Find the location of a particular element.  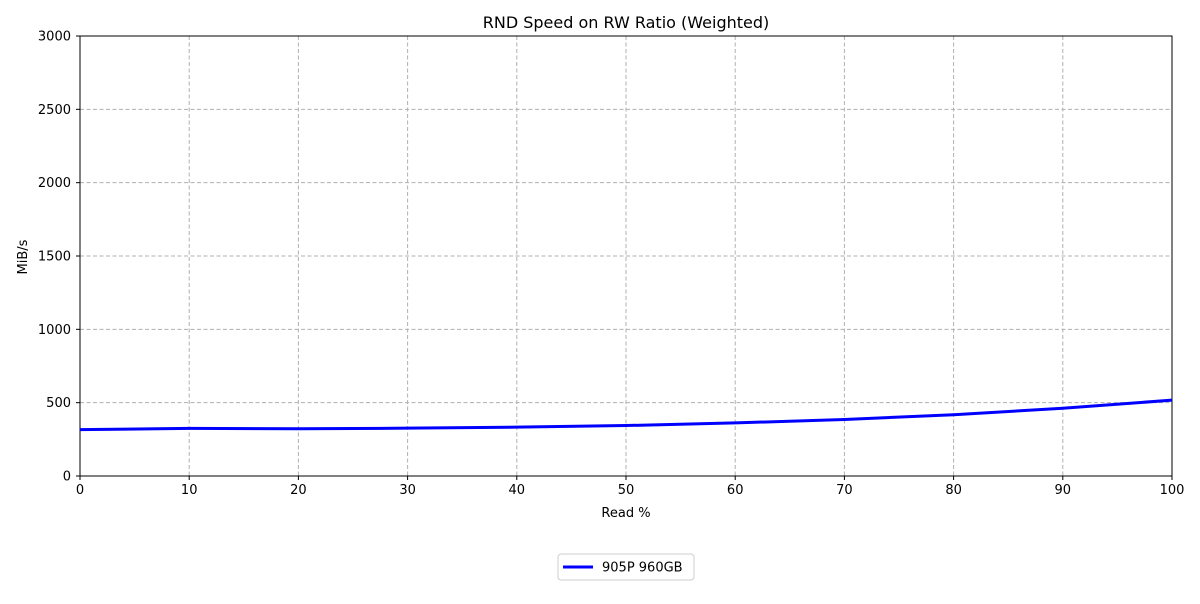

series-line is located at coordinates (626, 415).